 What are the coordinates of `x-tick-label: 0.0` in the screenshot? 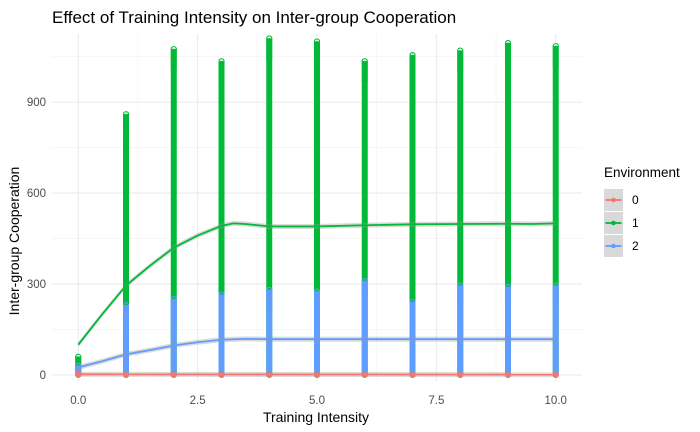 It's located at (78, 401).